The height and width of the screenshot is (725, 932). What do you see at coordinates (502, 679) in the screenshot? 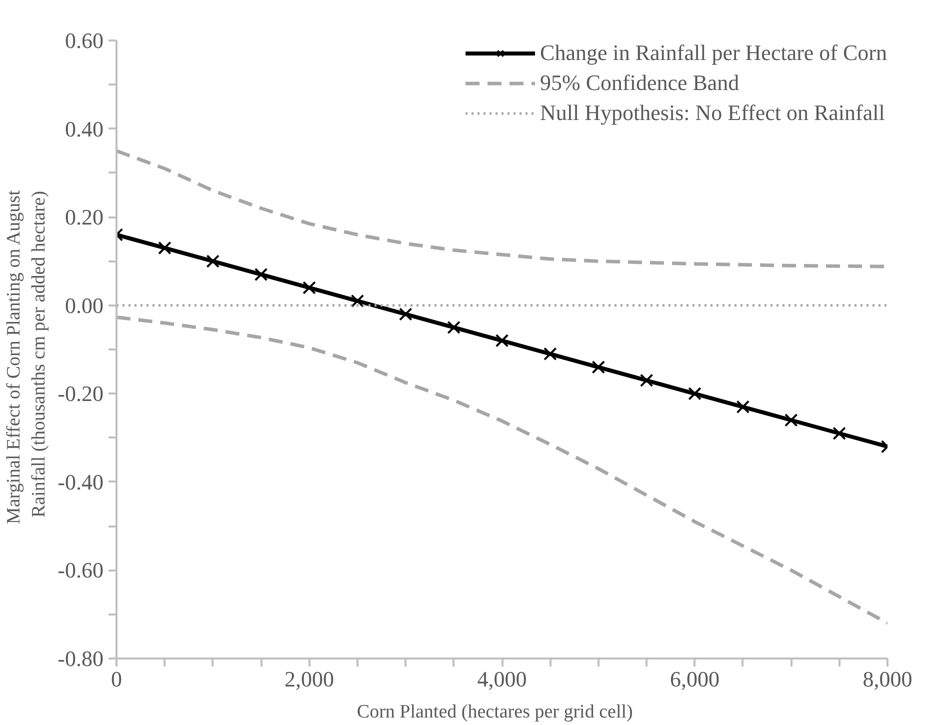
I see `x-tick-label: 4,000` at bounding box center [502, 679].